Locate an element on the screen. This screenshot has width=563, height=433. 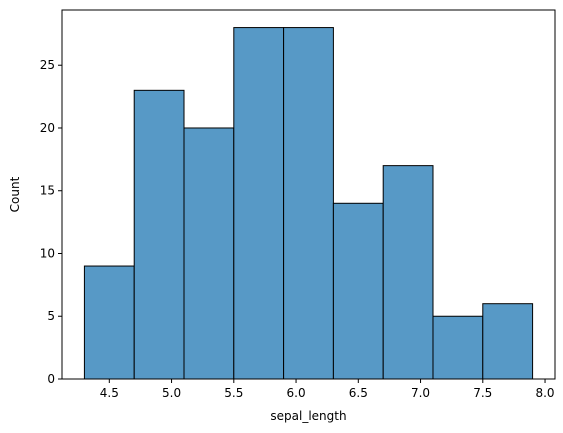
y-tick-label: 5 is located at coordinates (51, 316).